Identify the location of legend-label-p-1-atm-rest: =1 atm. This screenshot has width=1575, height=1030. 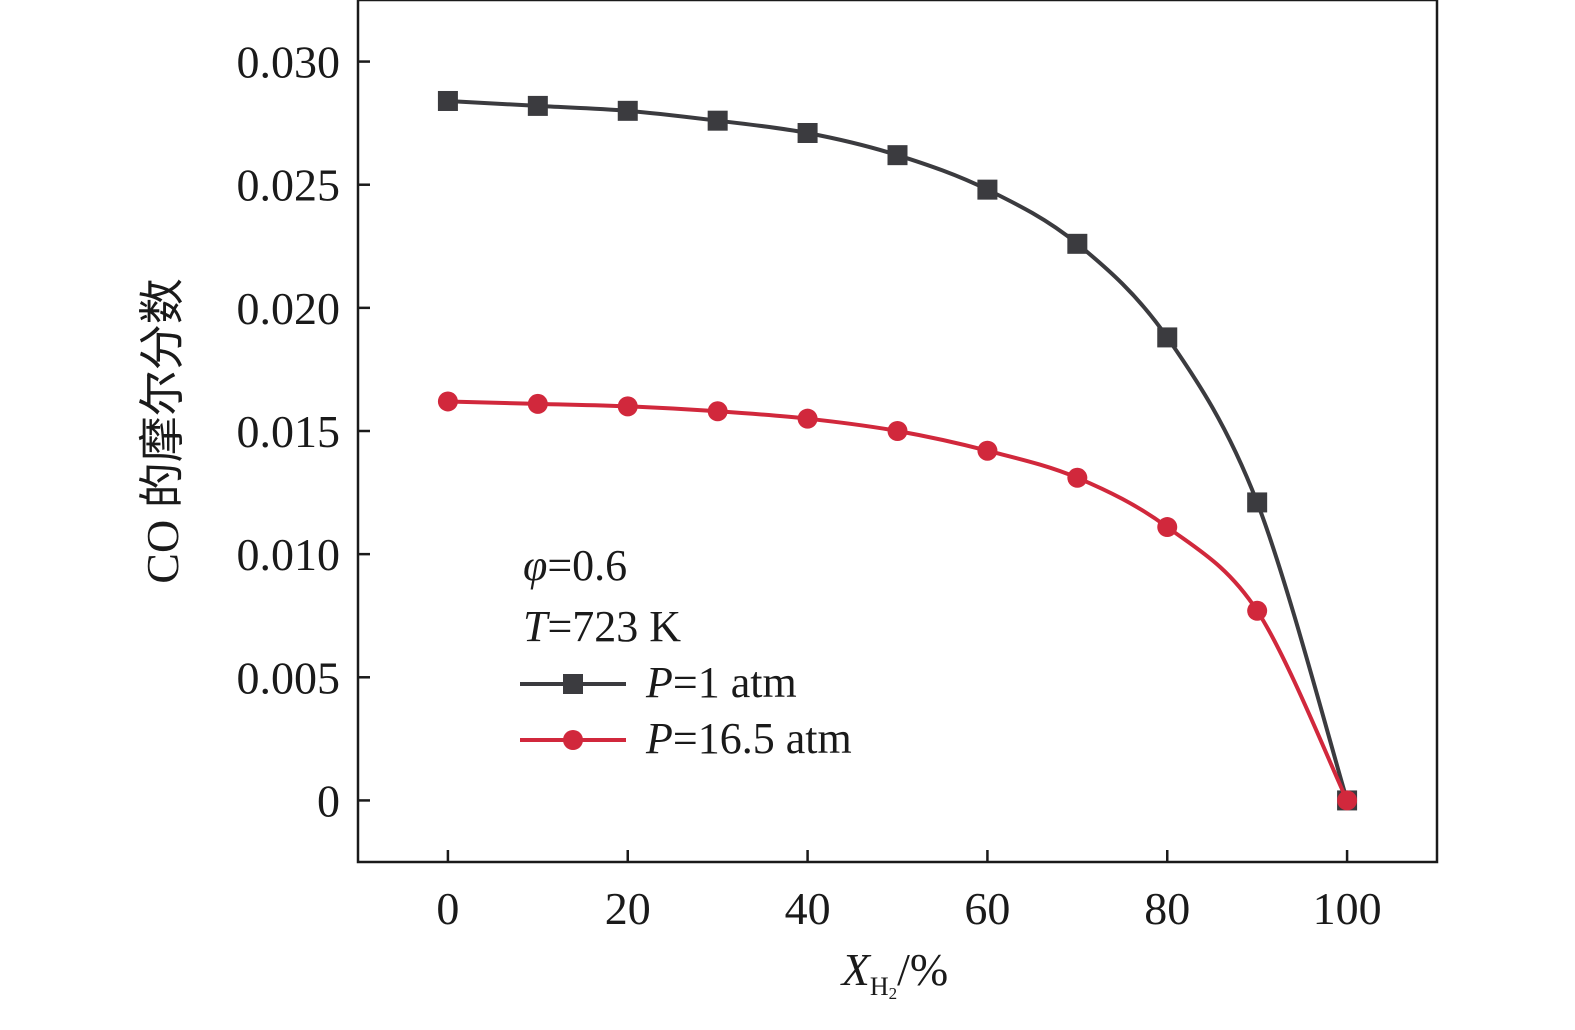
(735, 682).